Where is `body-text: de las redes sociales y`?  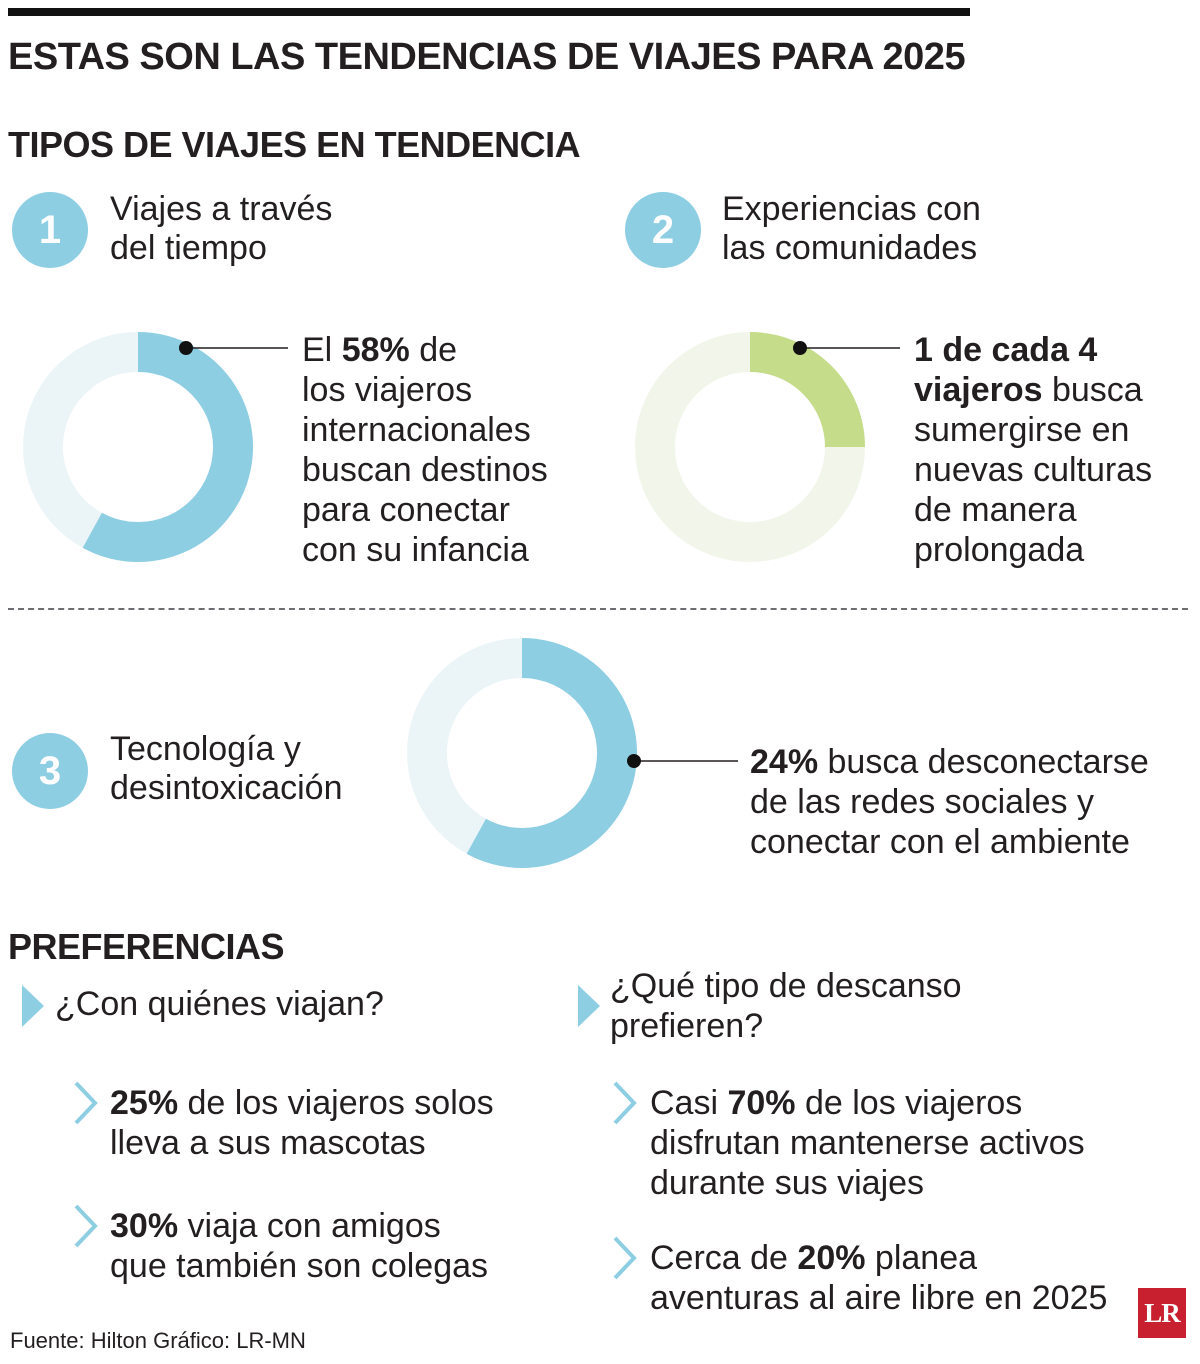
body-text: de las redes sociales y is located at coordinates (922, 802).